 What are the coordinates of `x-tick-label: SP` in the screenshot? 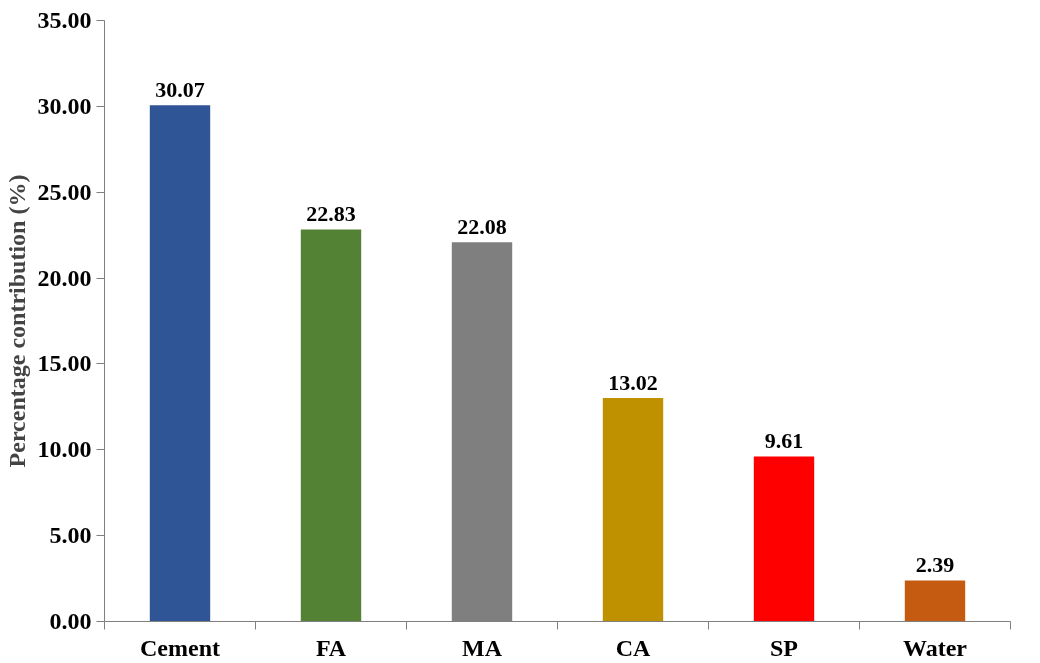 It's located at (784, 647).